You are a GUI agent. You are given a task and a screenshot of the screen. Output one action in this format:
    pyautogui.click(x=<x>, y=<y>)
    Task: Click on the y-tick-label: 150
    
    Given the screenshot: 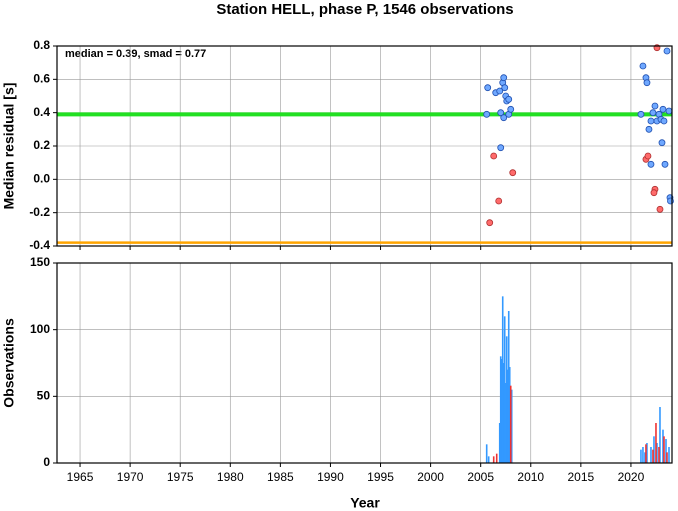 What is the action you would take?
    pyautogui.click(x=40, y=262)
    